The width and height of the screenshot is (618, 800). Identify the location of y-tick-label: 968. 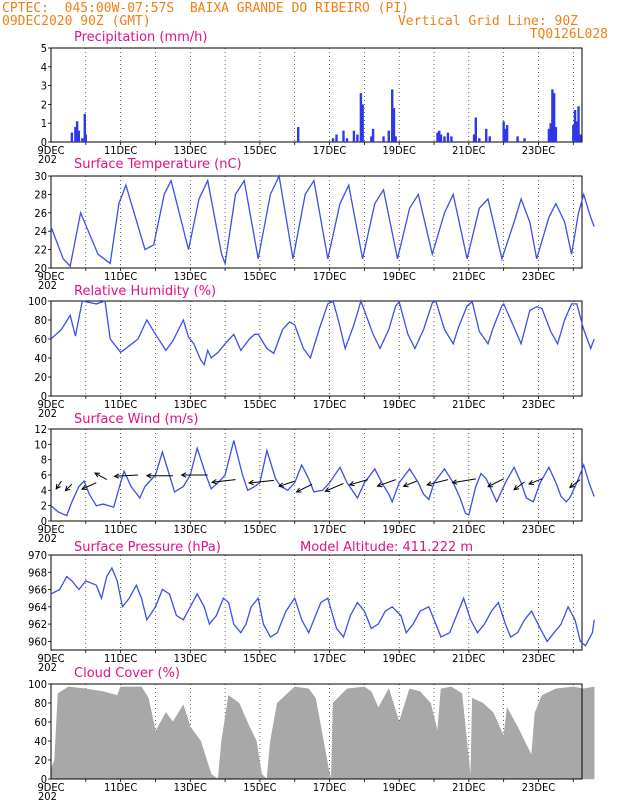
(37, 572).